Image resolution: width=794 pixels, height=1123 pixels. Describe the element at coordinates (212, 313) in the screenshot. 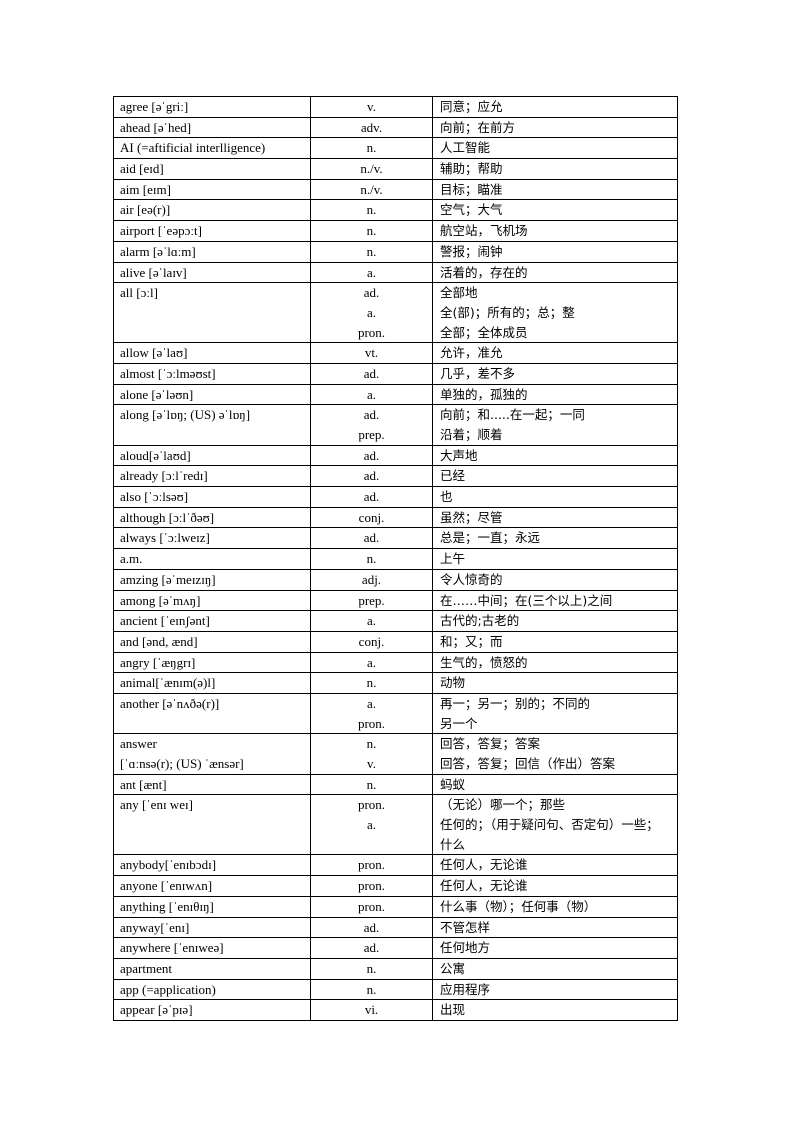

I see `word-cell: all [ɔːl]` at that location.